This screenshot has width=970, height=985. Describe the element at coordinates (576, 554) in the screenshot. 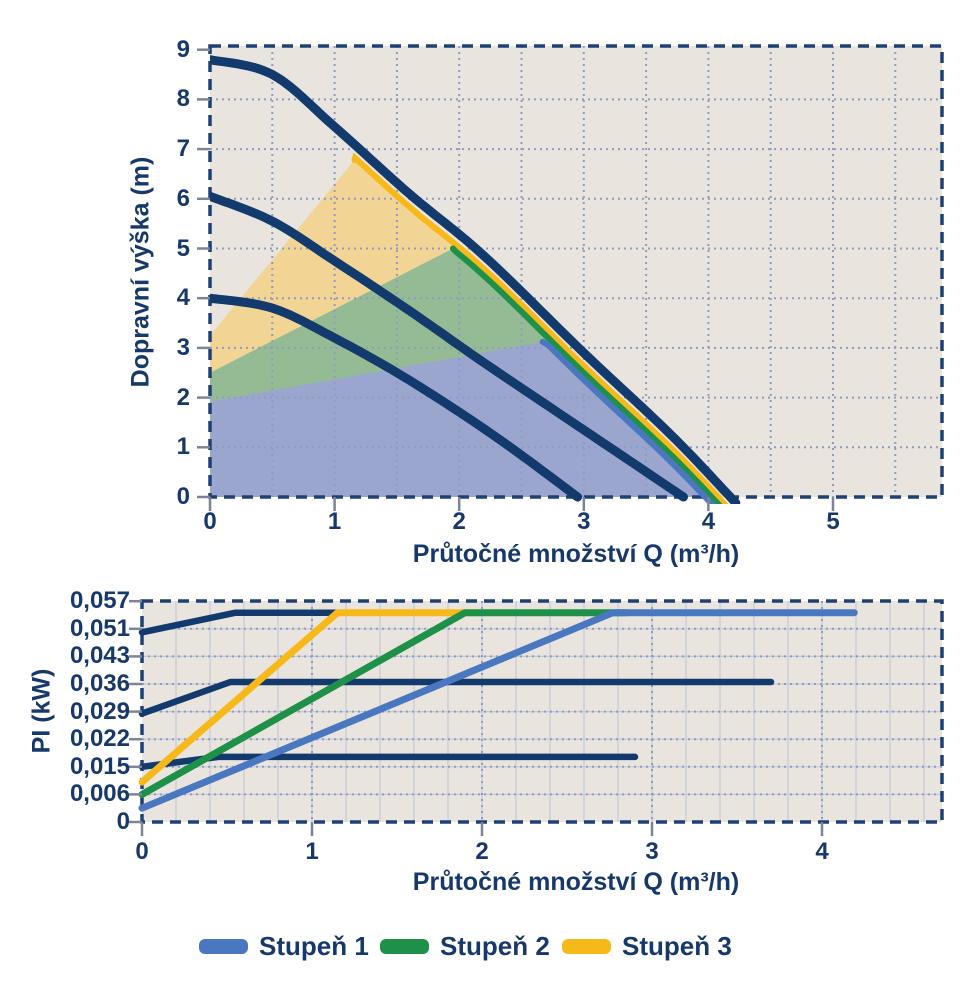

I see `flow-axis-title-head-chart: Průtočné množství Q (m³/h)` at that location.